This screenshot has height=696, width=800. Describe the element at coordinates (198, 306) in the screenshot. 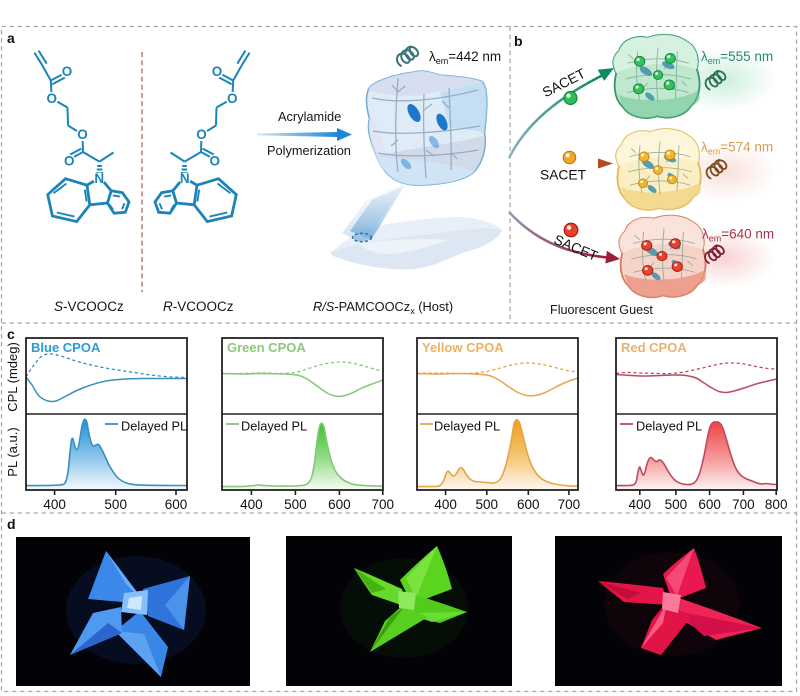

I see `svg-text: R-VCOOCz` at that location.